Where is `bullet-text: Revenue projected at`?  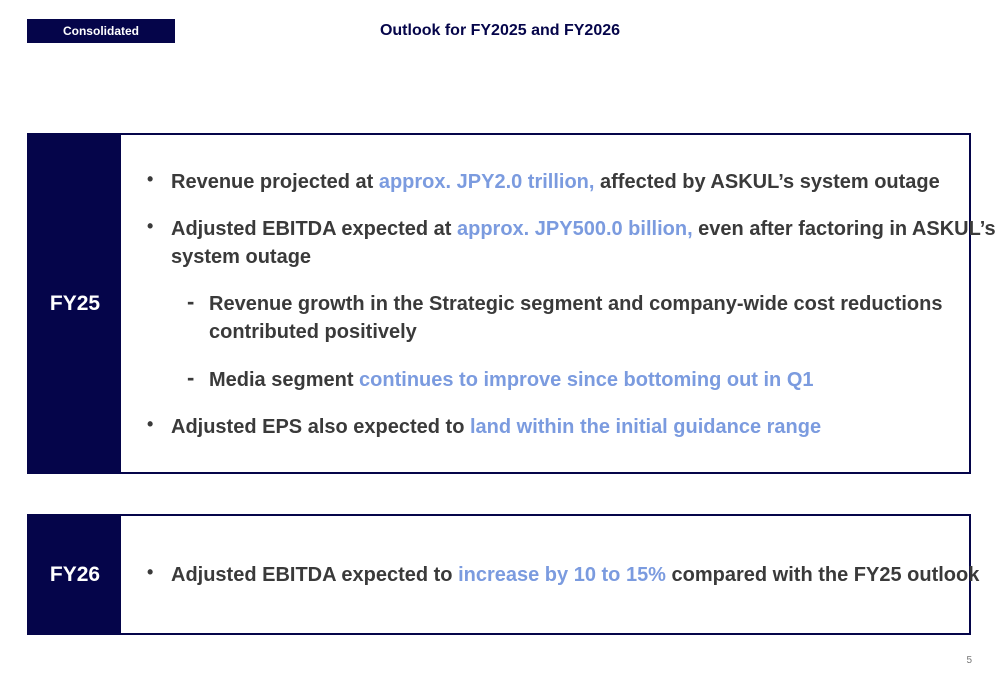 bullet-text: Revenue projected at is located at coordinates (275, 182).